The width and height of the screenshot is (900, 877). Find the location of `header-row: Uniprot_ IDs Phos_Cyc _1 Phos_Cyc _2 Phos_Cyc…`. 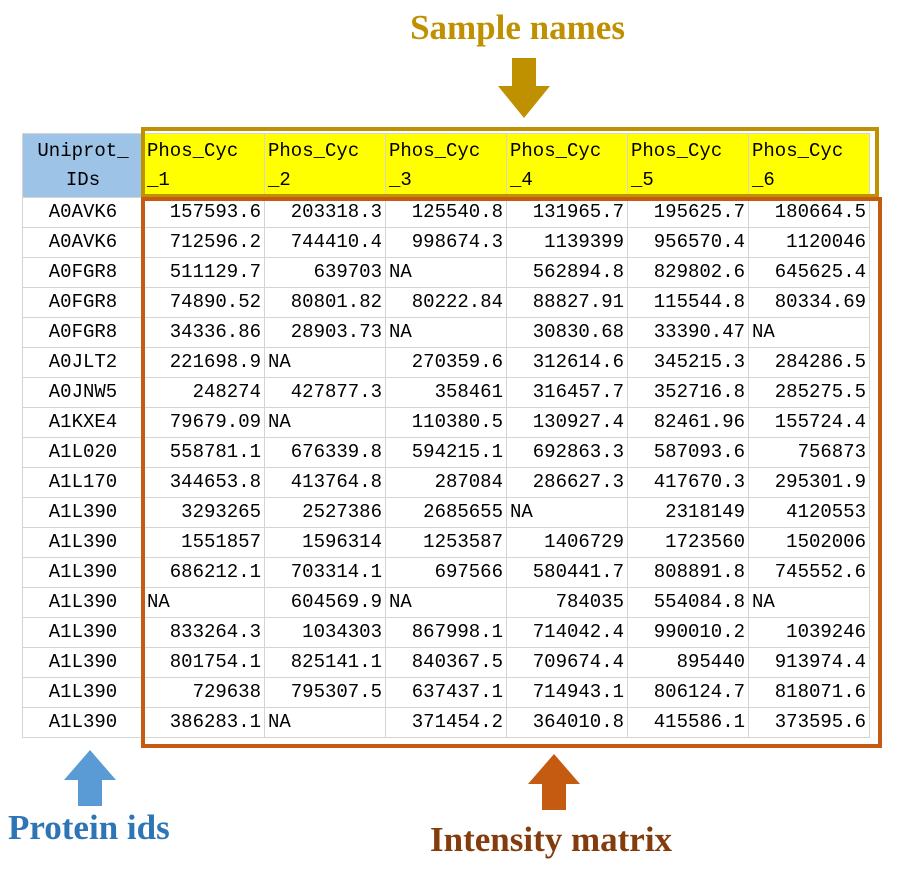

header-row: Uniprot_ IDs Phos_Cyc _1 Phos_Cyc _2 Phos_Cyc… is located at coordinates (446, 165).